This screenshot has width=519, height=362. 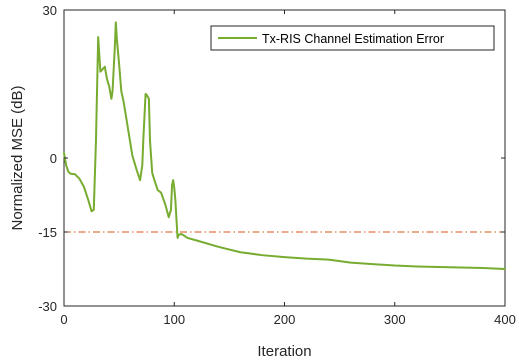 I want to click on x-tick-label: 400, so click(x=505, y=319).